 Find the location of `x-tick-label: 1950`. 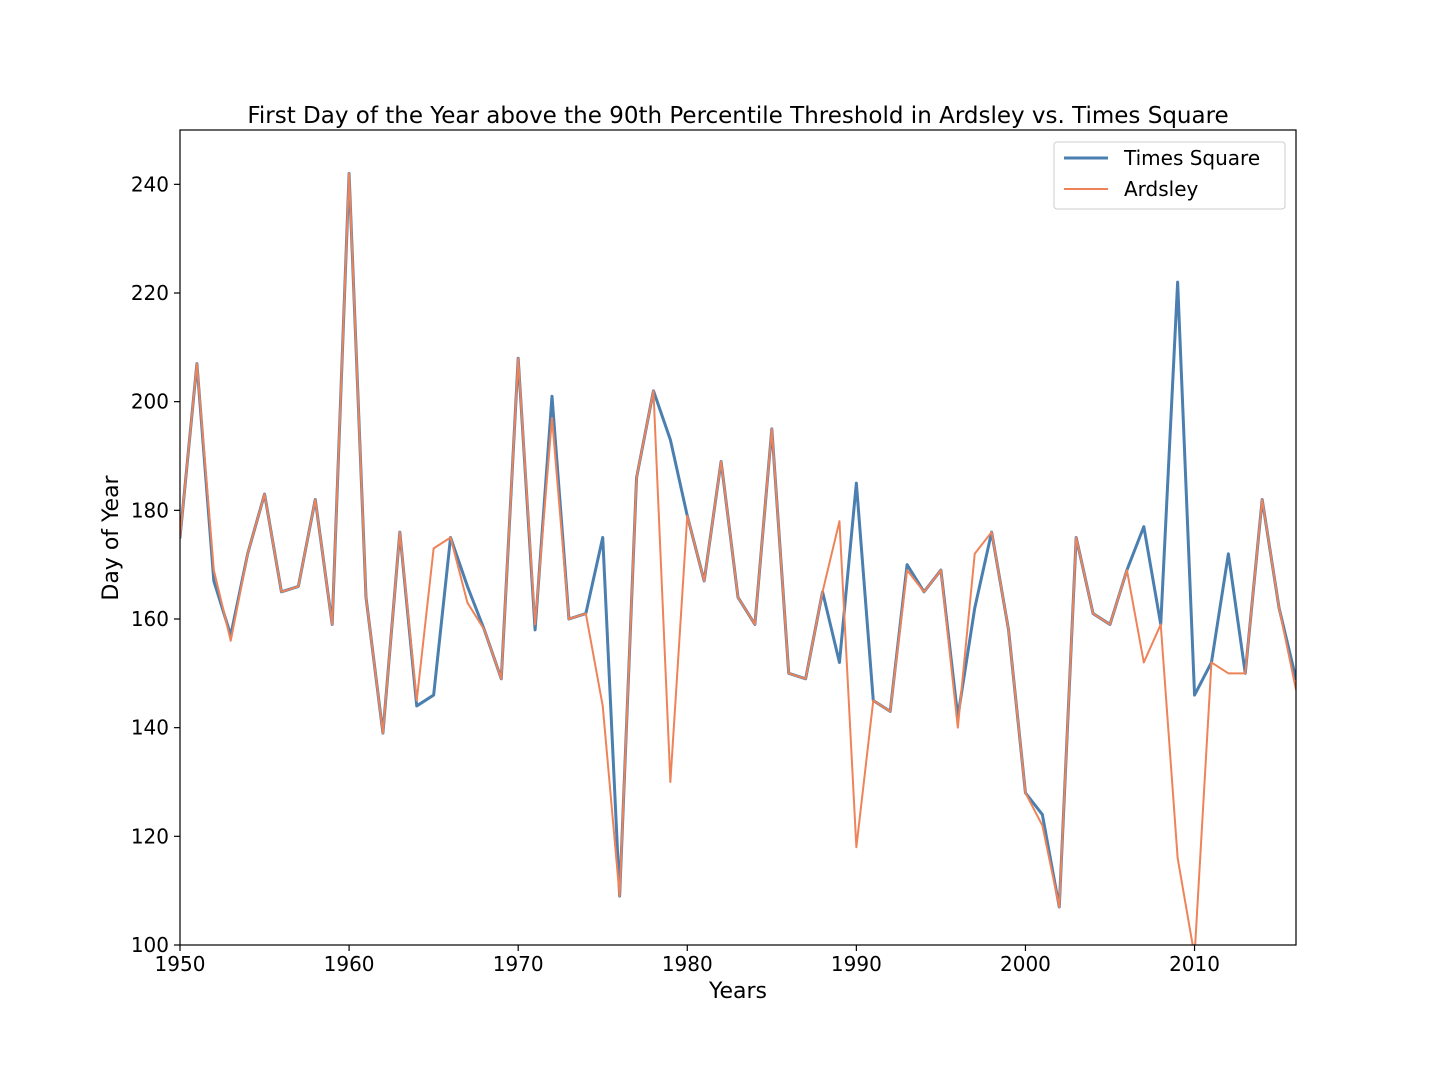

x-tick-label: 1950 is located at coordinates (180, 964).